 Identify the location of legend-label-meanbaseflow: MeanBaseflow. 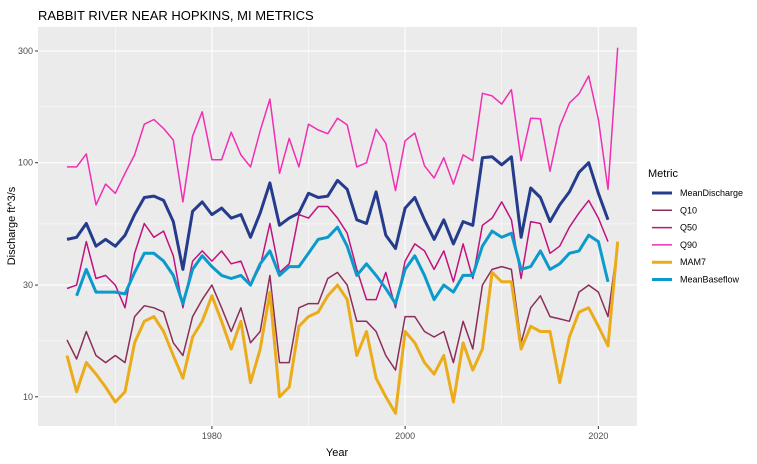
(710, 280).